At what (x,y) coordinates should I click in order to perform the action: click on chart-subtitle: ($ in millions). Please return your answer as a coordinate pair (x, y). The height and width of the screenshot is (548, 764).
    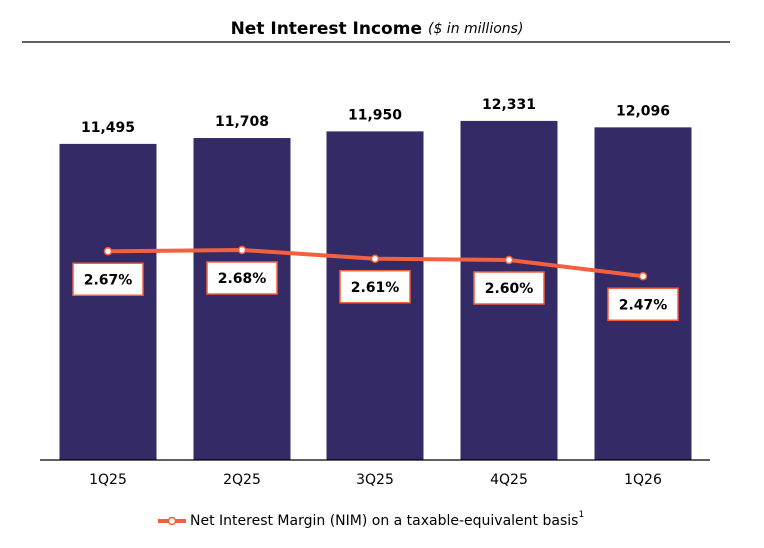
    Looking at the image, I should click on (475, 29).